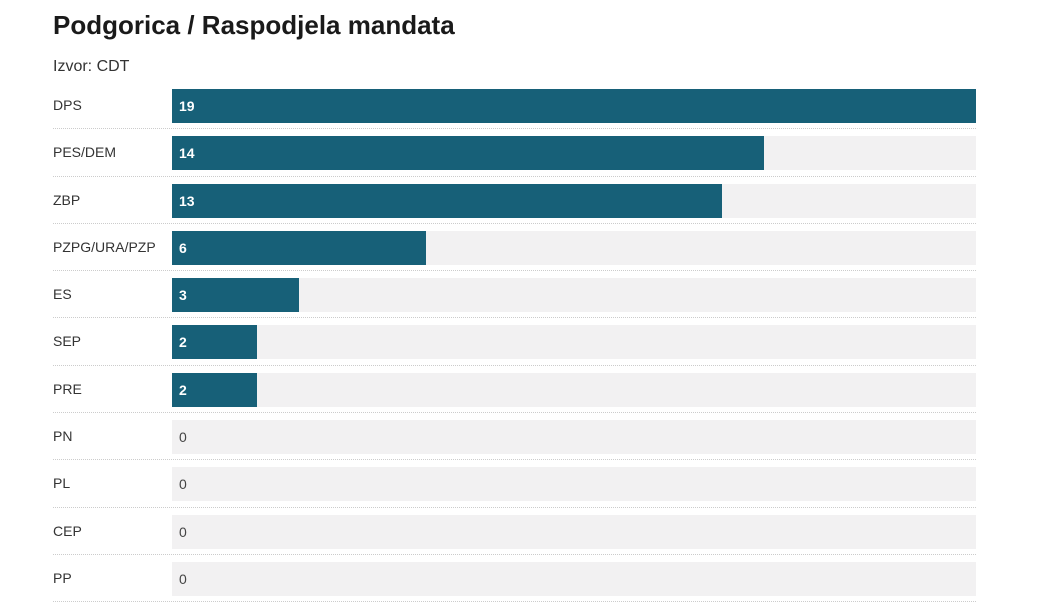  I want to click on bar-row: PL 0, so click(514, 484).